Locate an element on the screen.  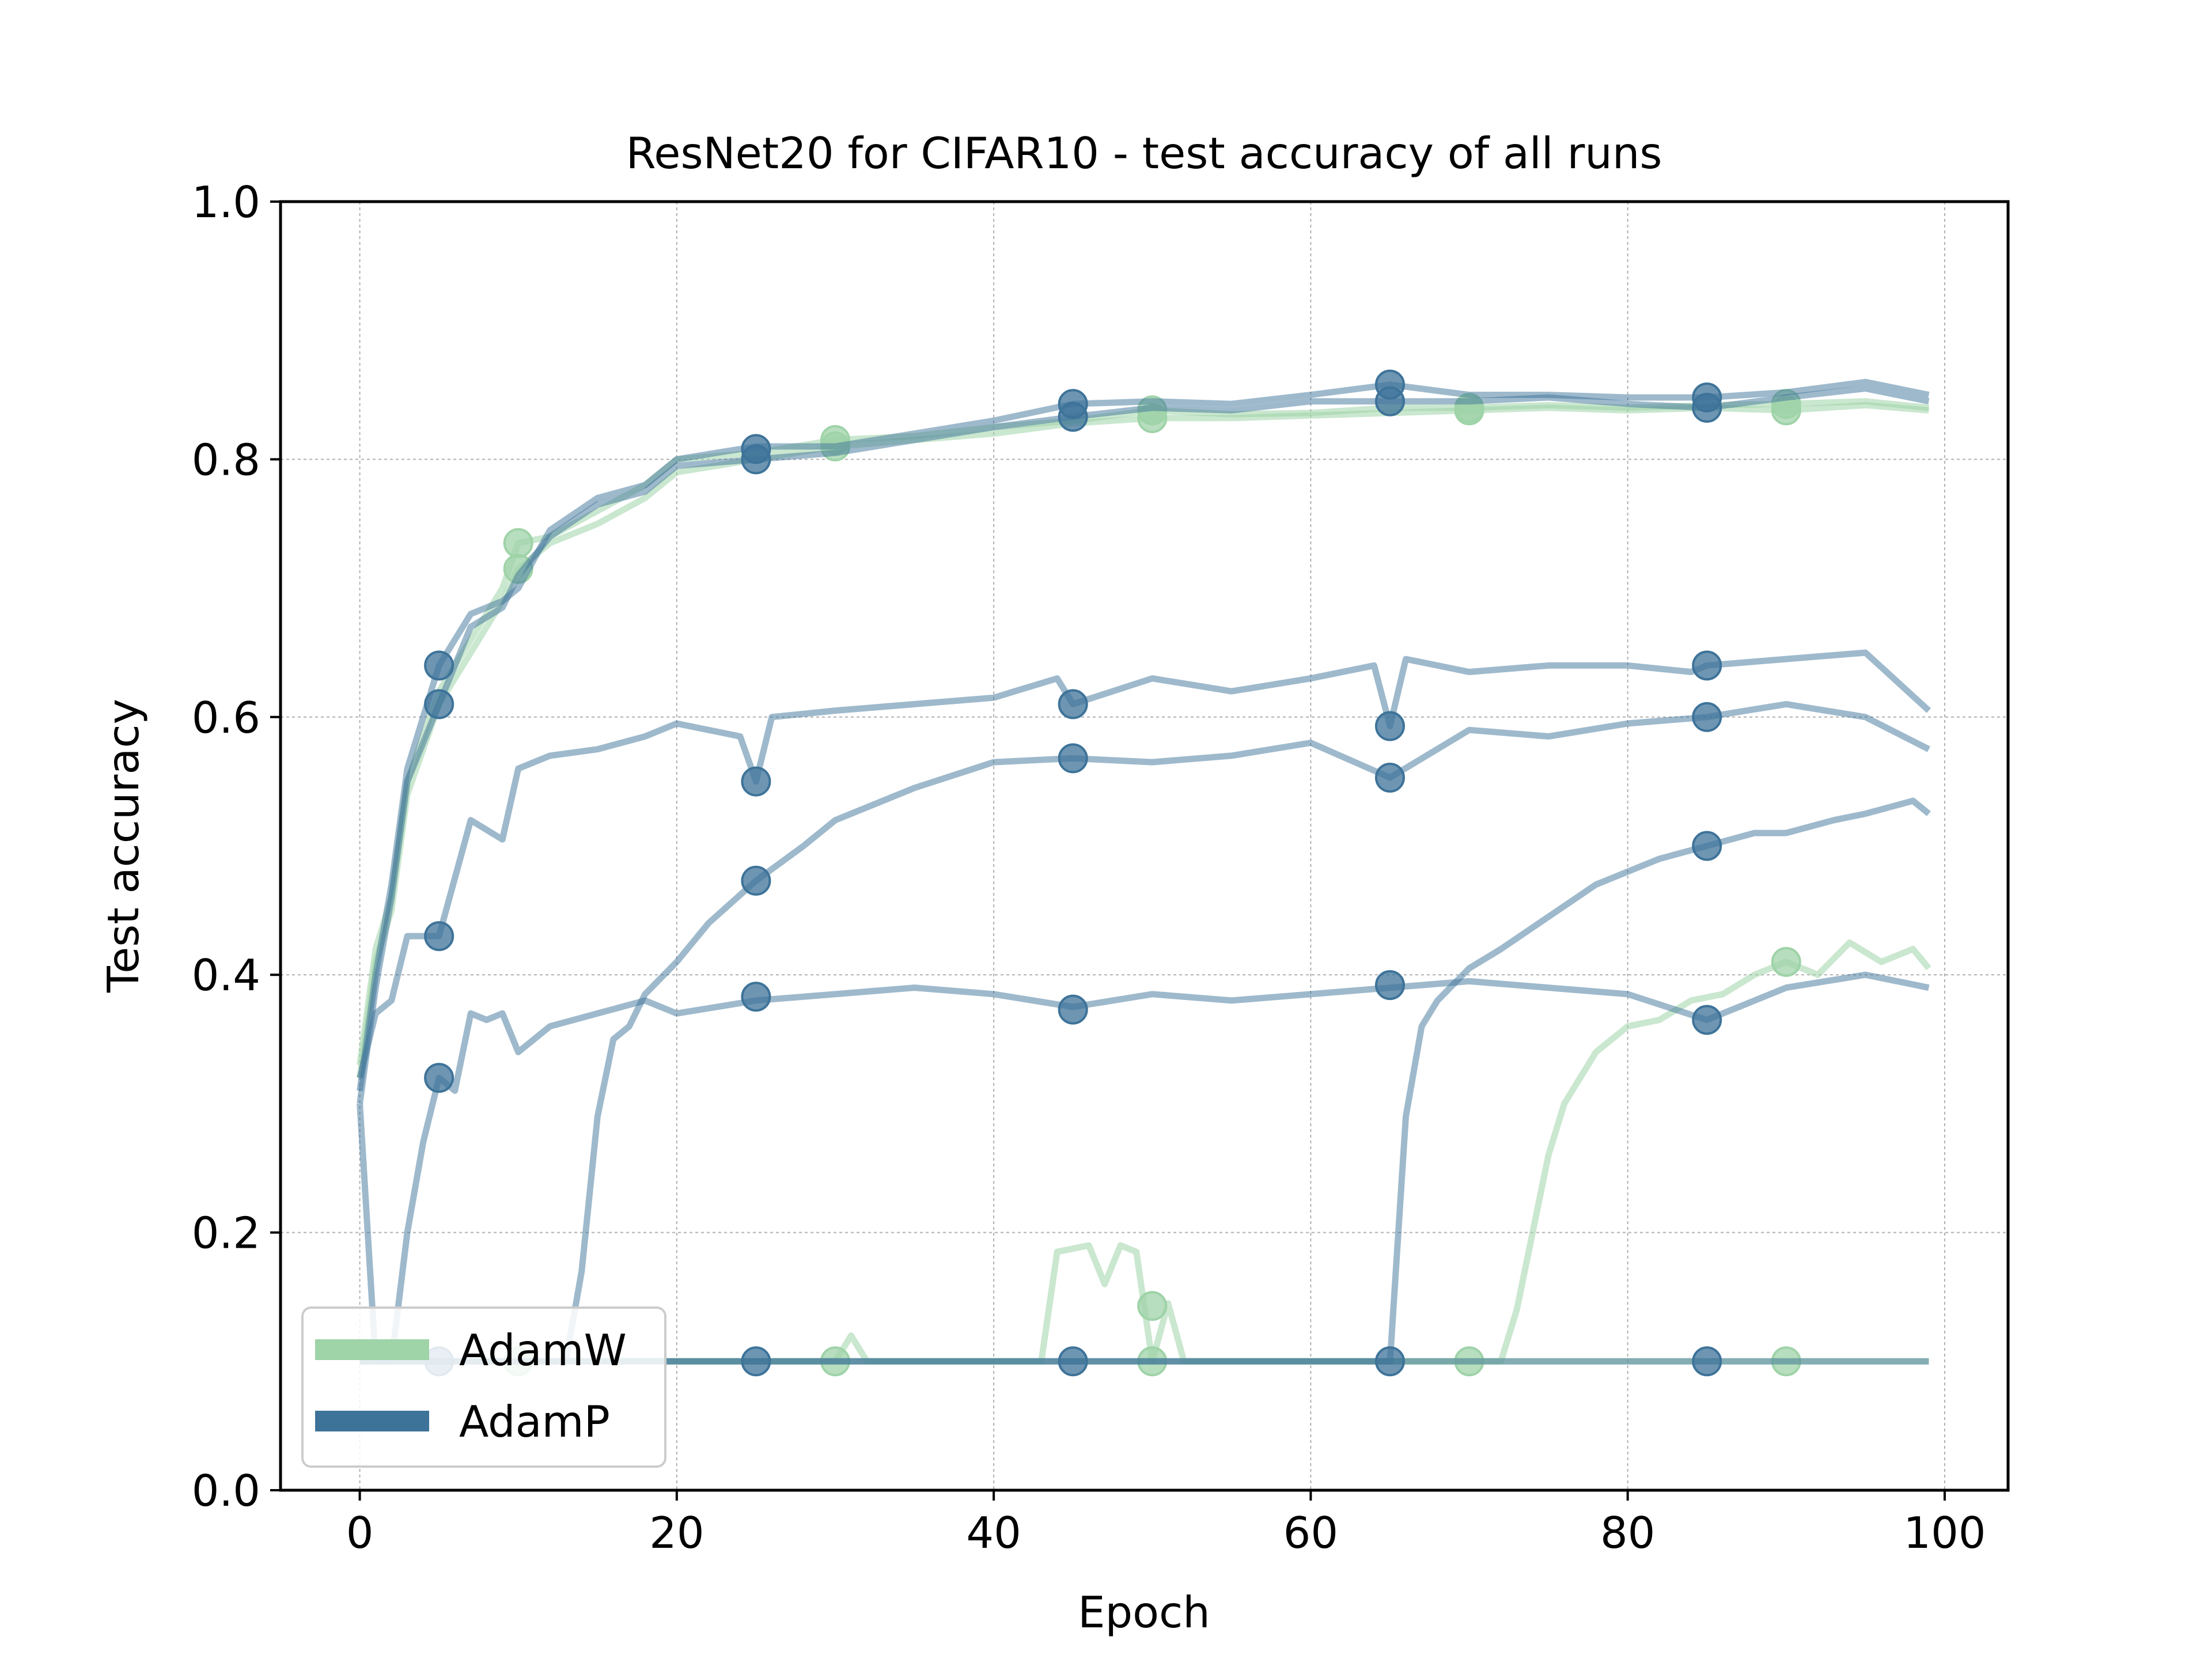
x-tick-label: 40 is located at coordinates (993, 1533).